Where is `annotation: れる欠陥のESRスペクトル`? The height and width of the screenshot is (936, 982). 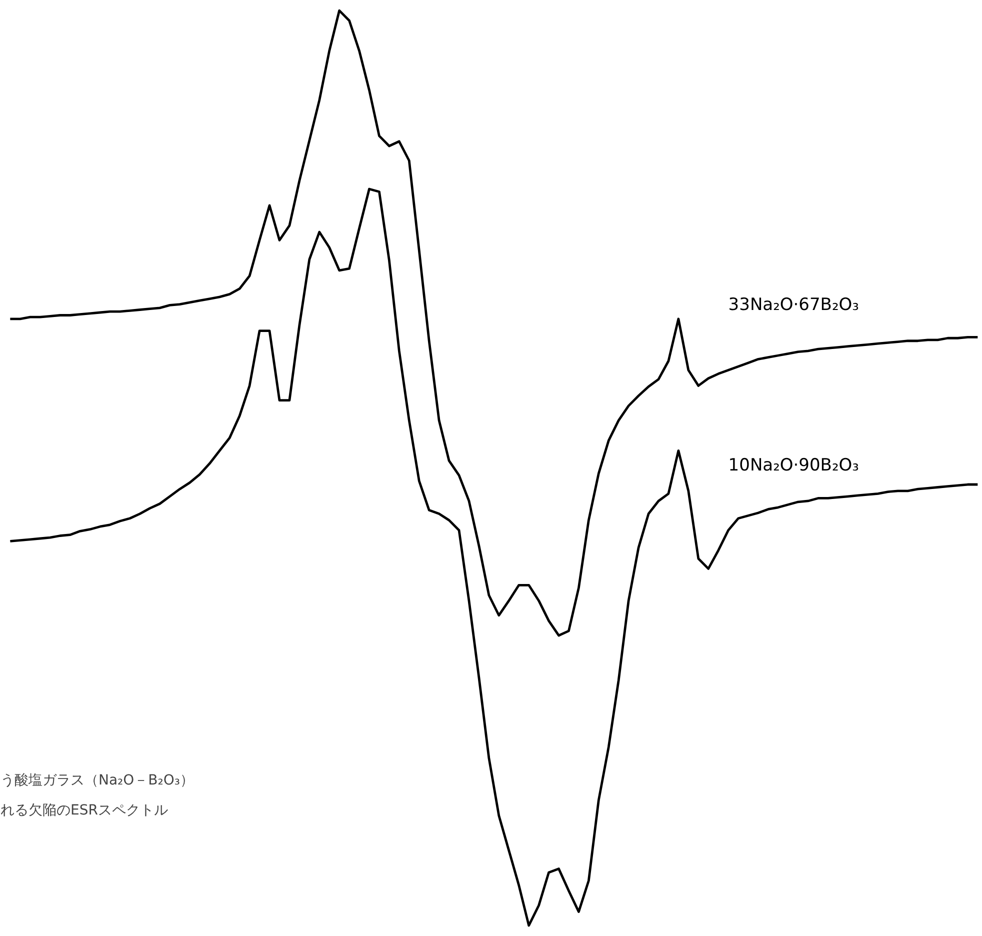
annotation: れる欠陥のESRスペクトル is located at coordinates (84, 810).